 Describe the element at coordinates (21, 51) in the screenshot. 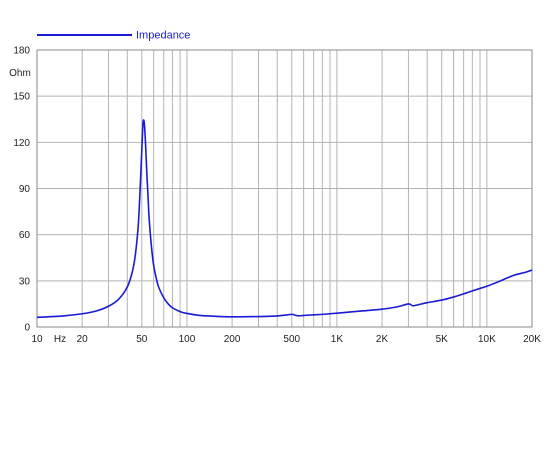

I see `y-tick-label: 180` at that location.